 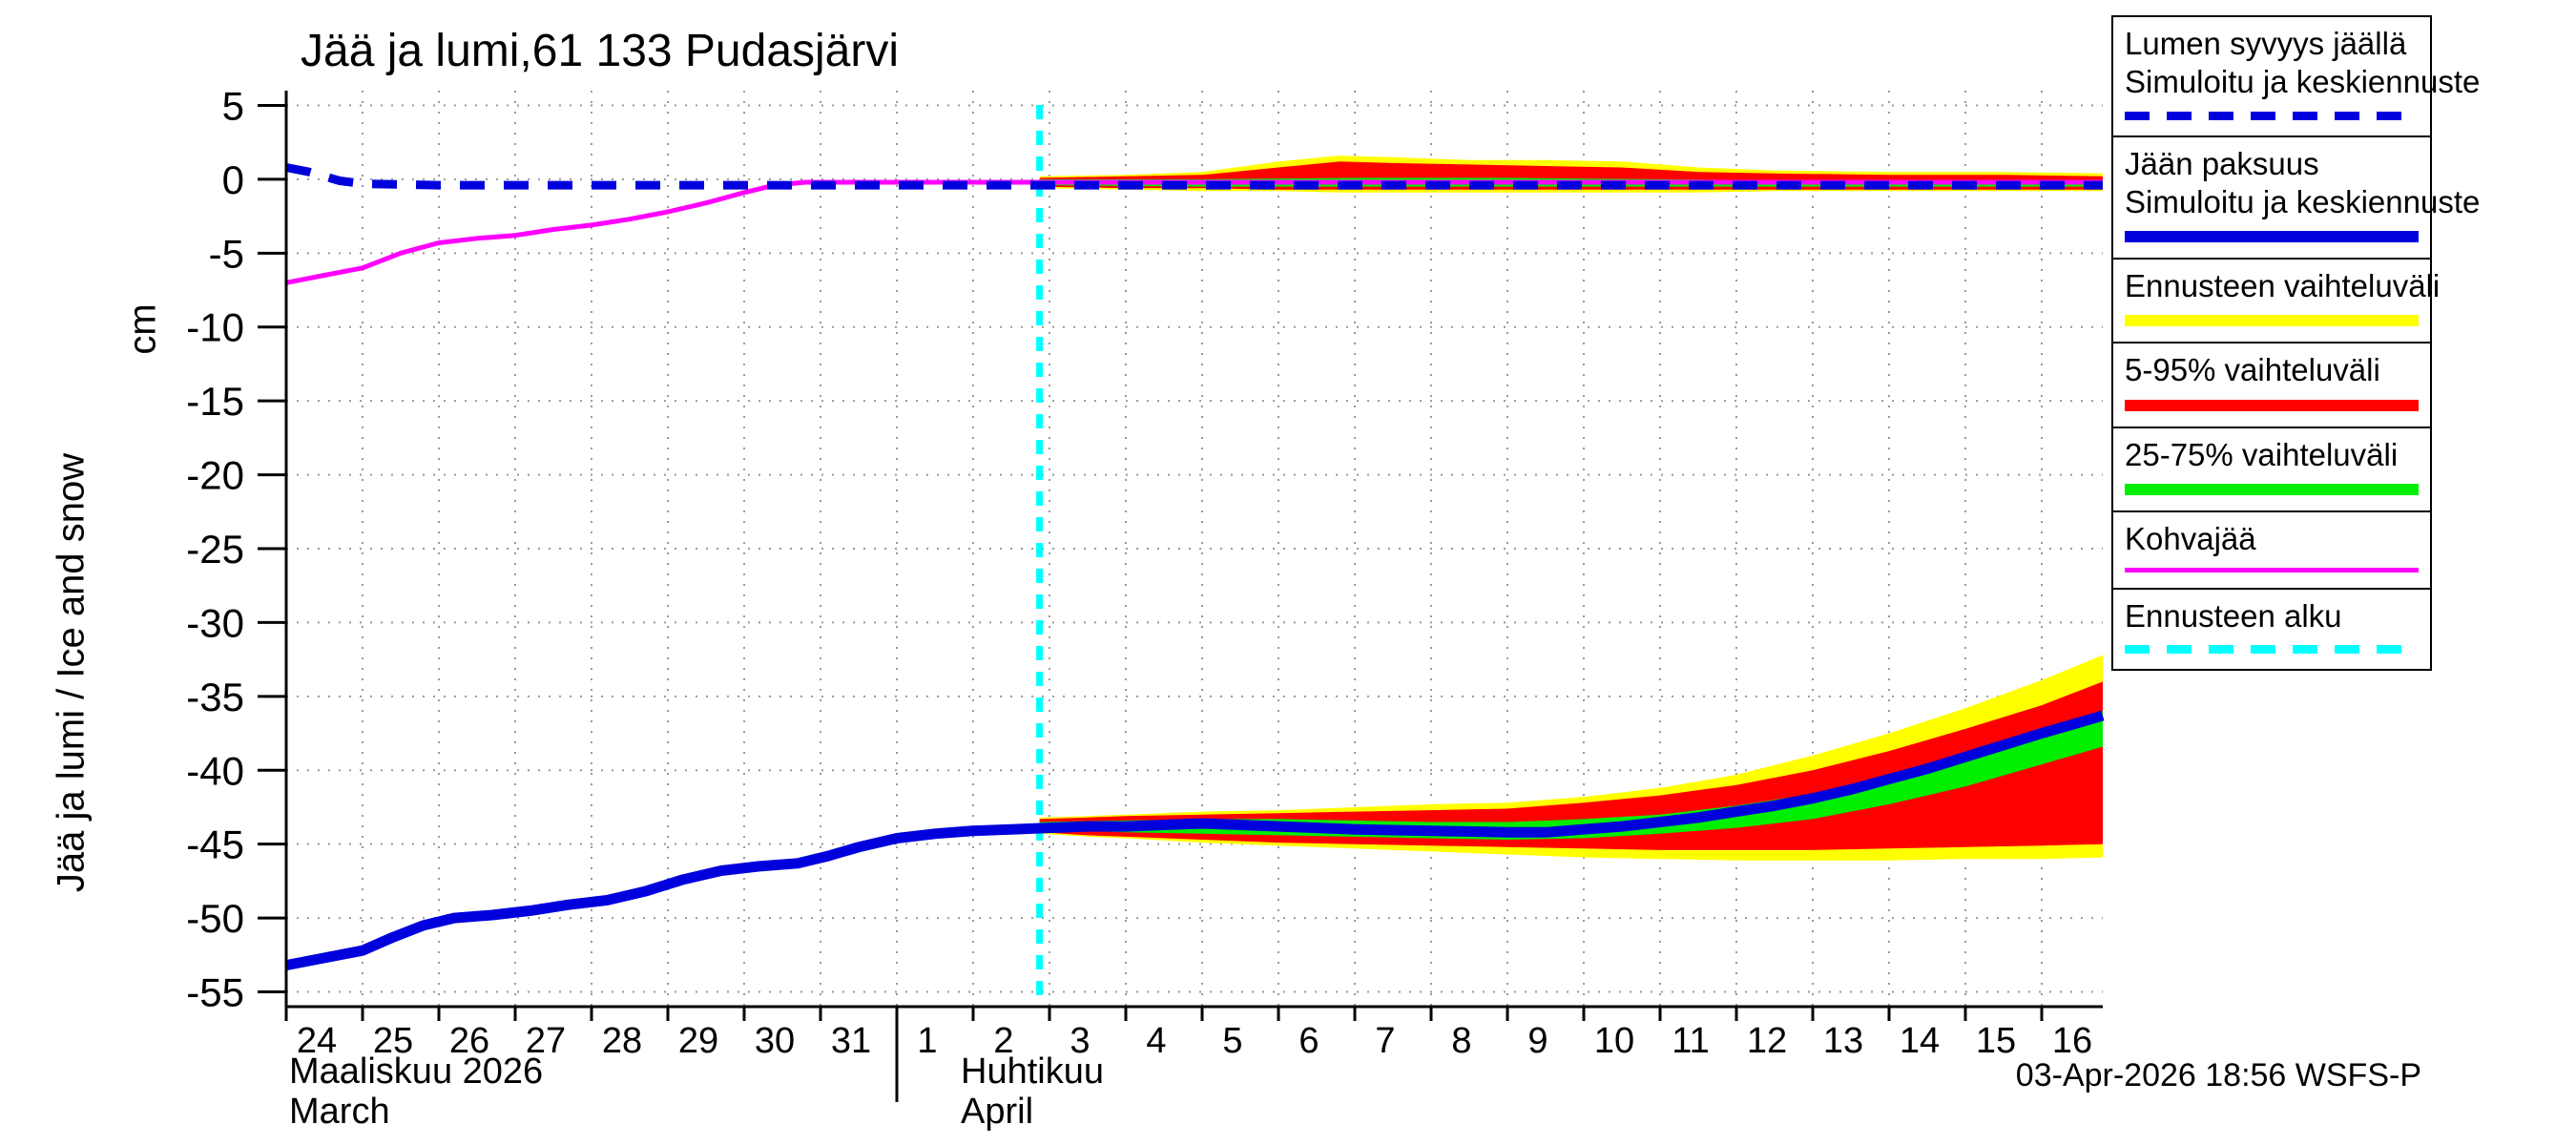 What do you see at coordinates (215, 402) in the screenshot?
I see `y-tick-label: -15` at bounding box center [215, 402].